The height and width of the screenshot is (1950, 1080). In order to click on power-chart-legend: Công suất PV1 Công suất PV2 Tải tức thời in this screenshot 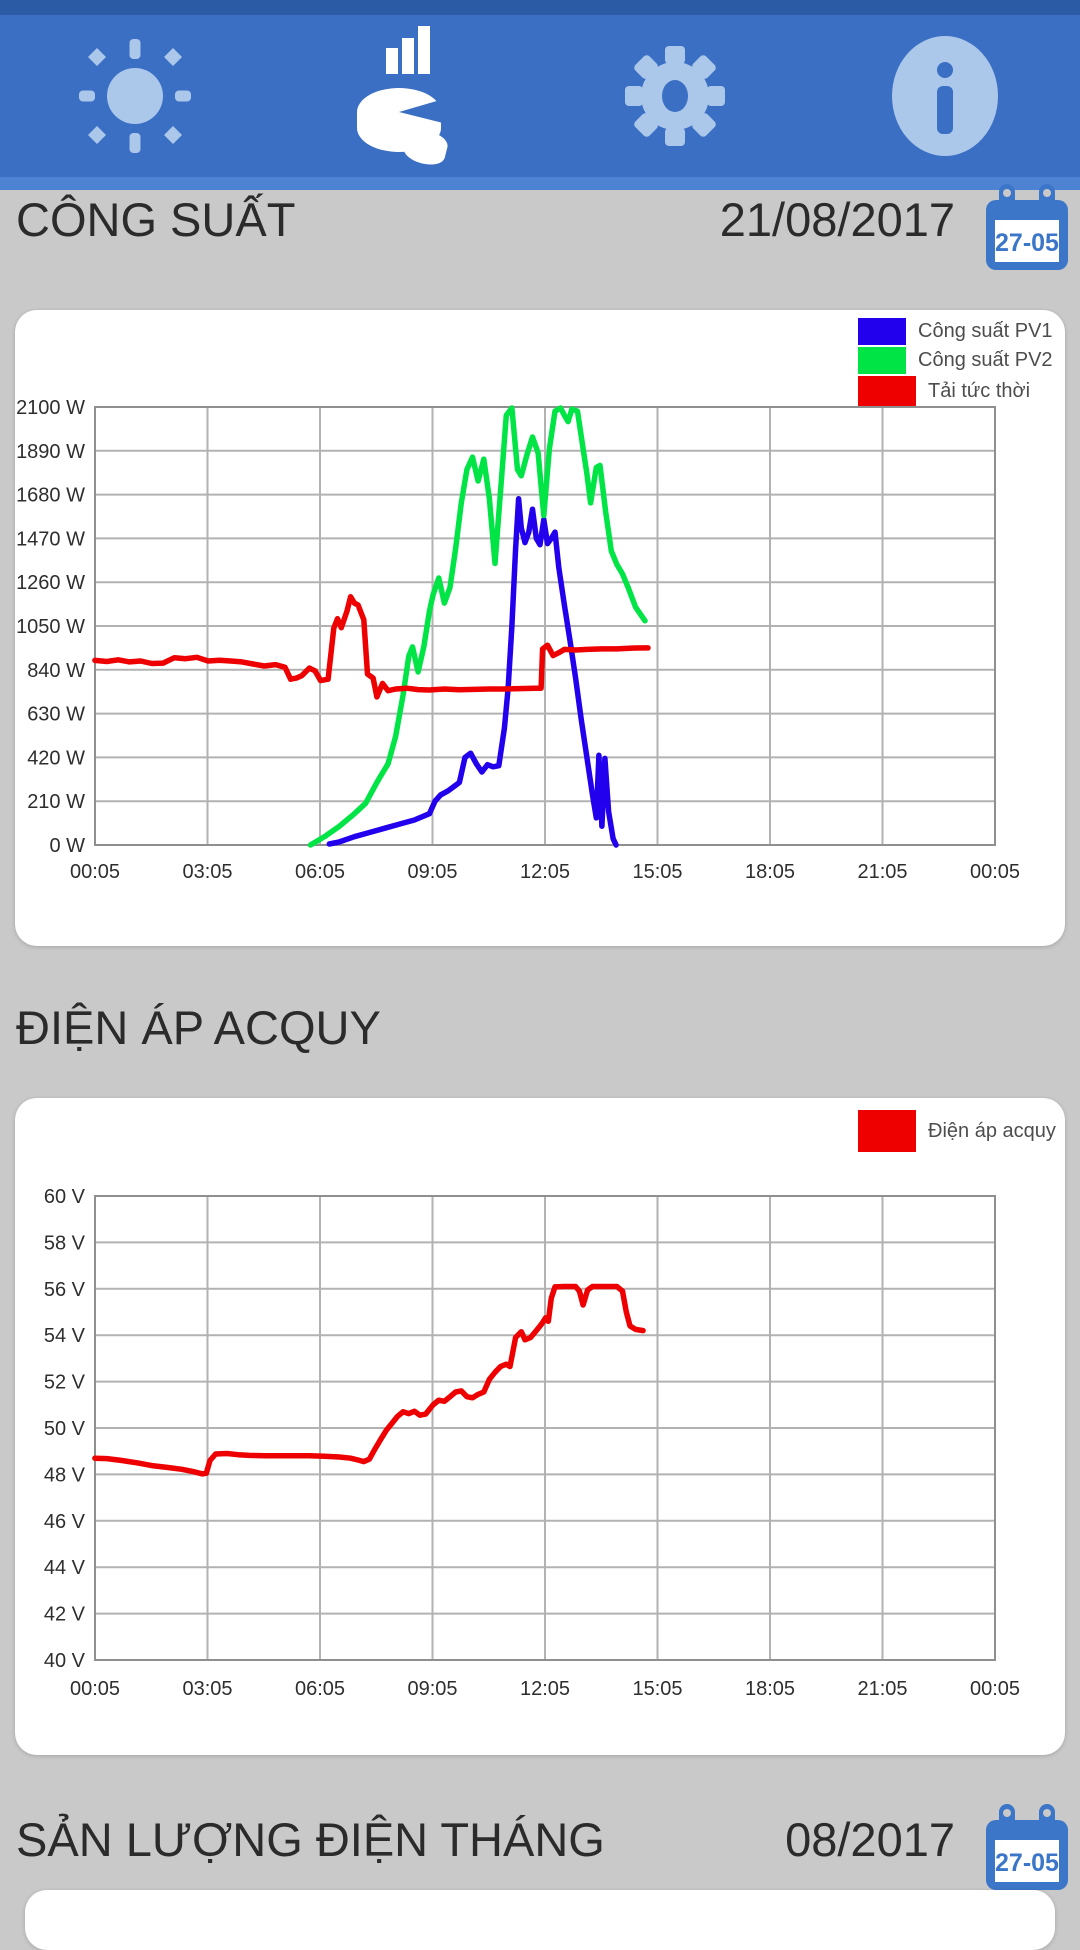, I will do `click(955, 363)`.